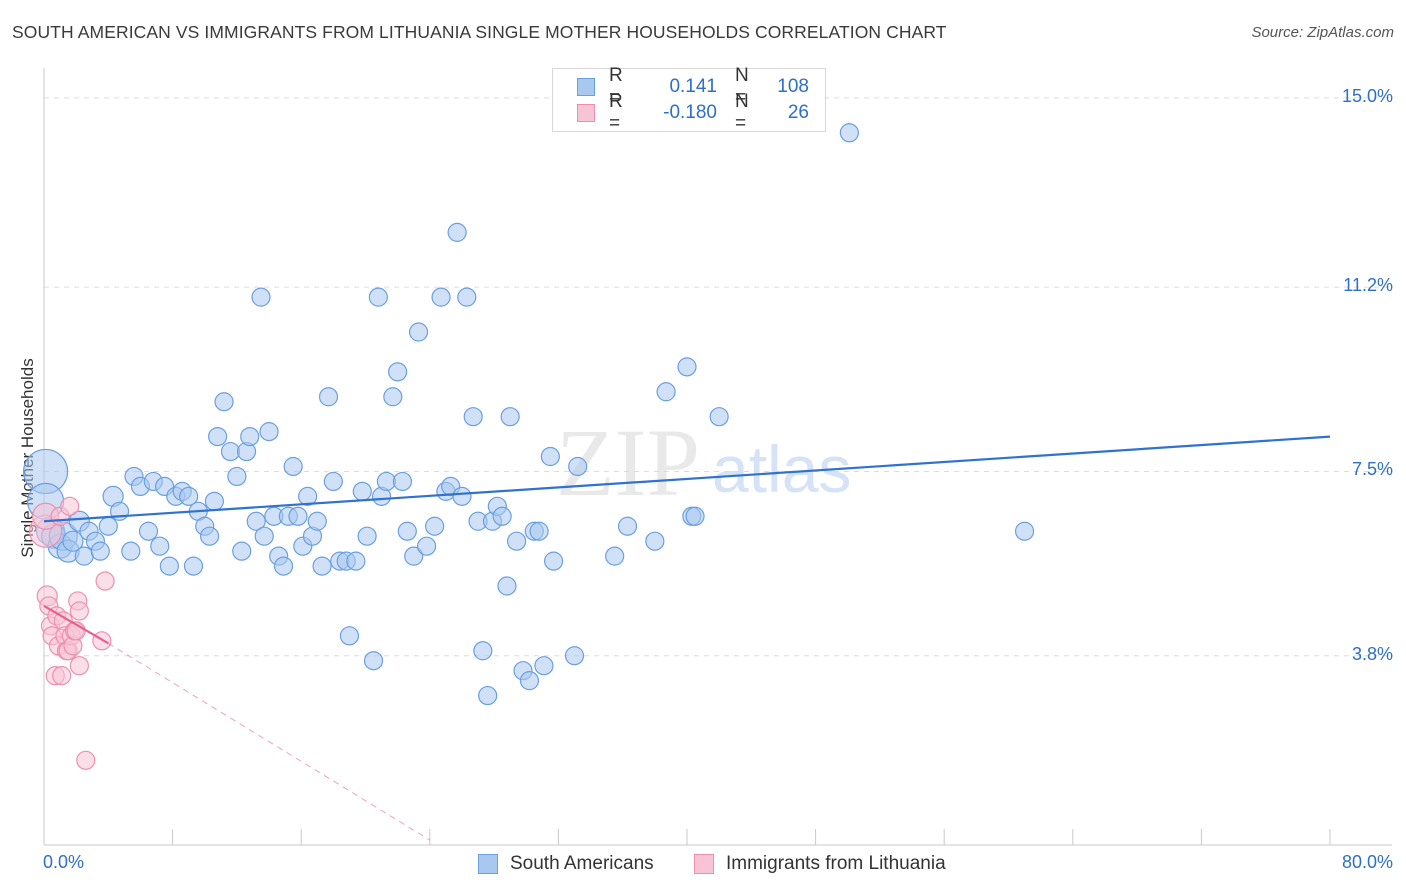  I want to click on trend-line-immigrants-from-lithuania, so click(76, 624).